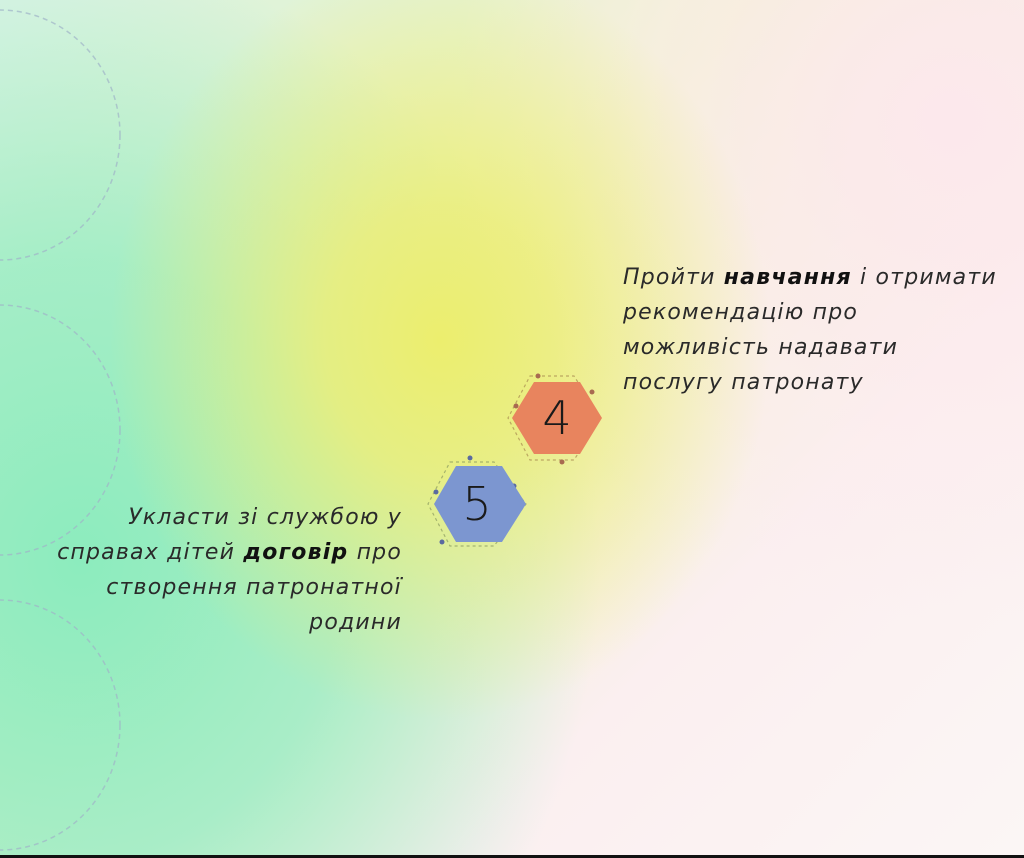  I want to click on step-5-text-start: Укласти зі службою у справах дітей, so click(229, 535).